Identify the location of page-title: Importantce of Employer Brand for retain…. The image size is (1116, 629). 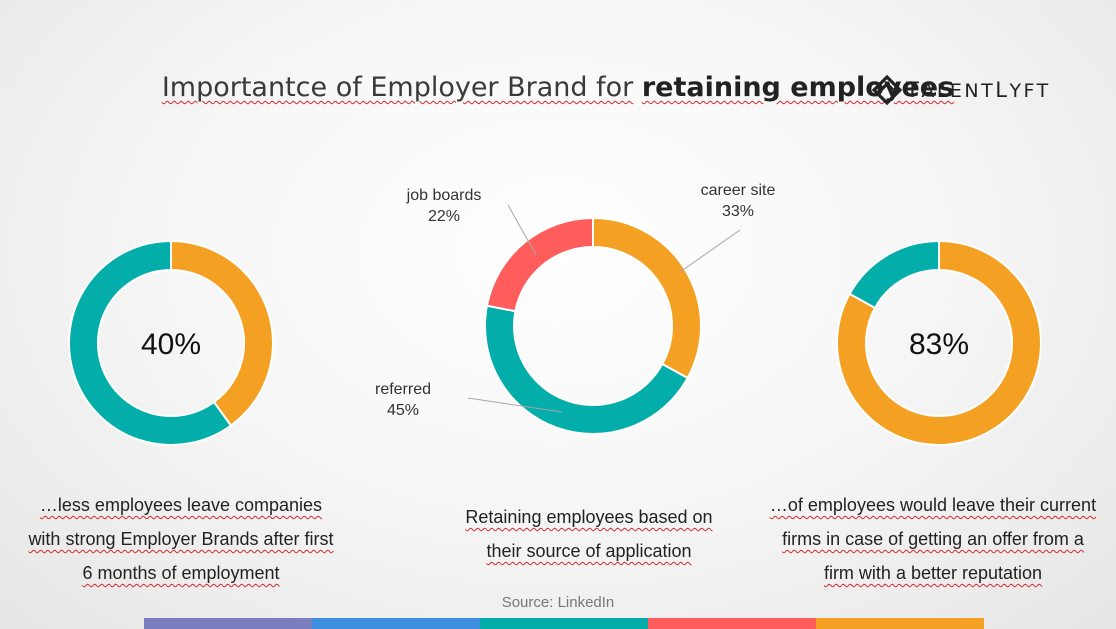
(558, 87).